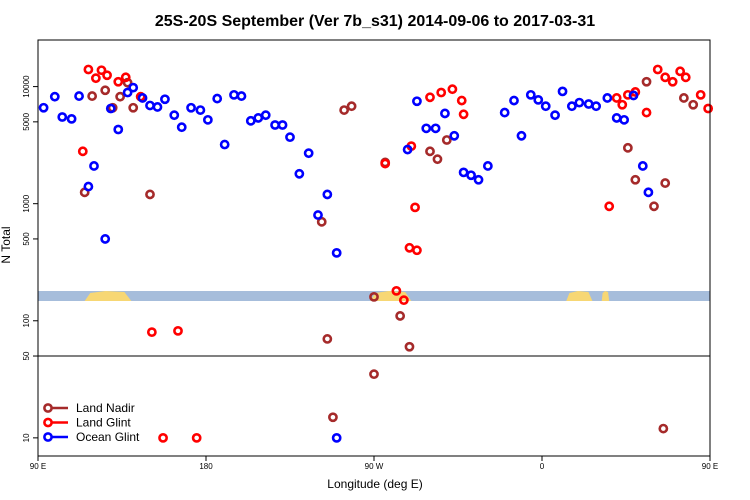 Image resolution: width=750 pixels, height=500 pixels. Describe the element at coordinates (710, 466) in the screenshot. I see `x-tick-label: 90 E` at that location.